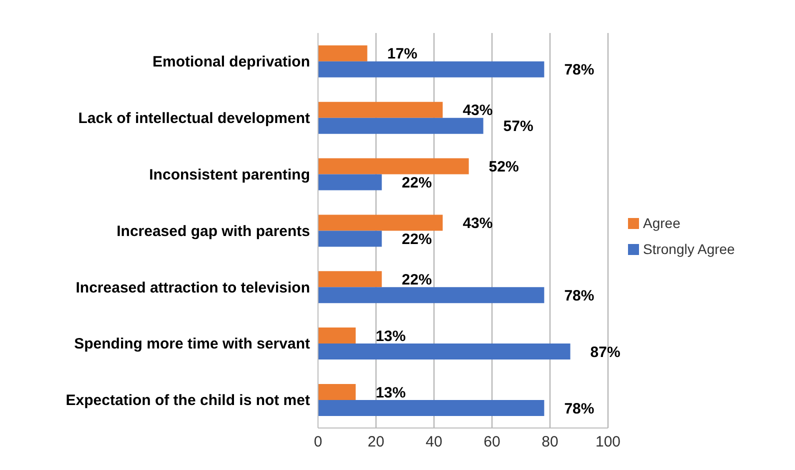  I want to click on data-label: 52%, so click(503, 167).